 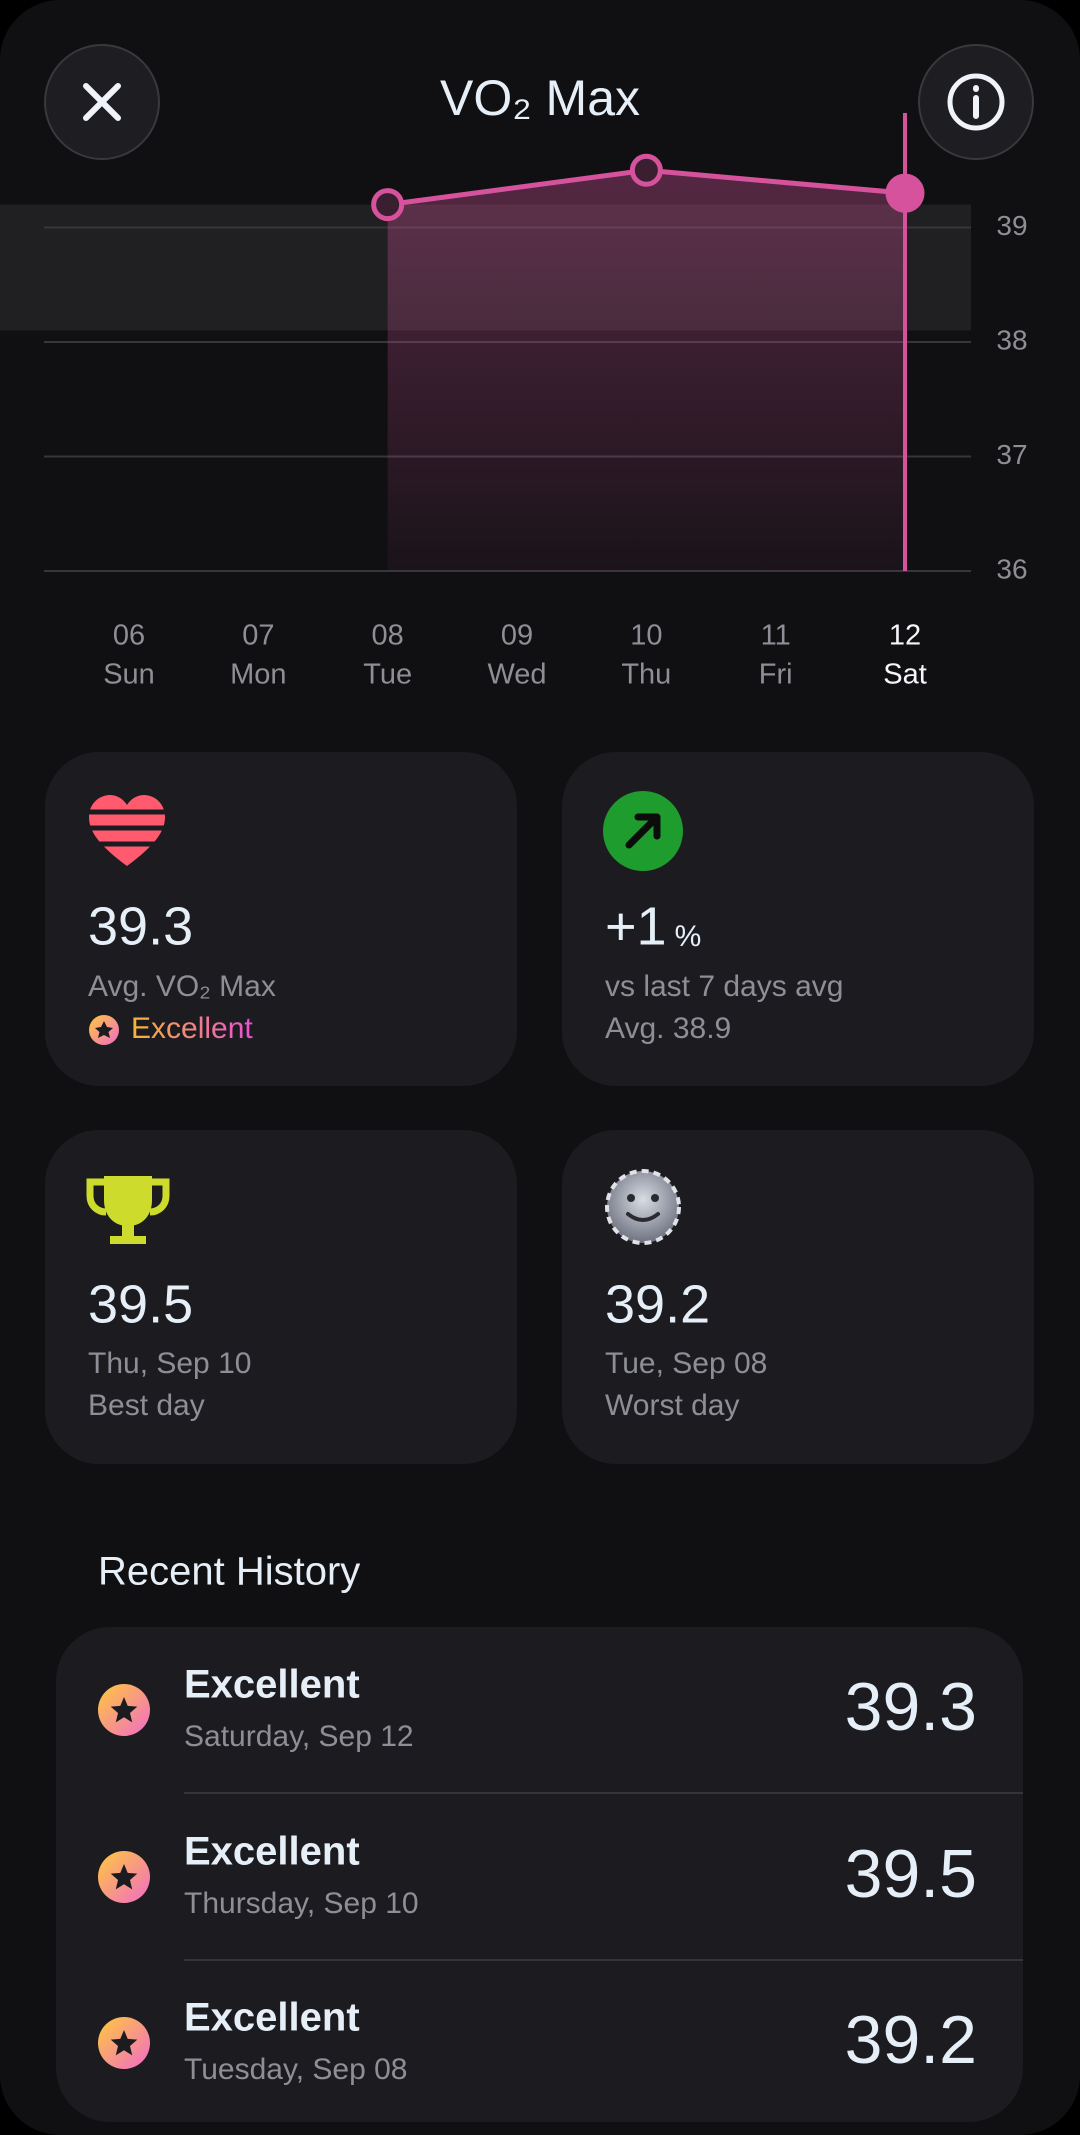 I want to click on stat-label: Best day, so click(x=146, y=1405).